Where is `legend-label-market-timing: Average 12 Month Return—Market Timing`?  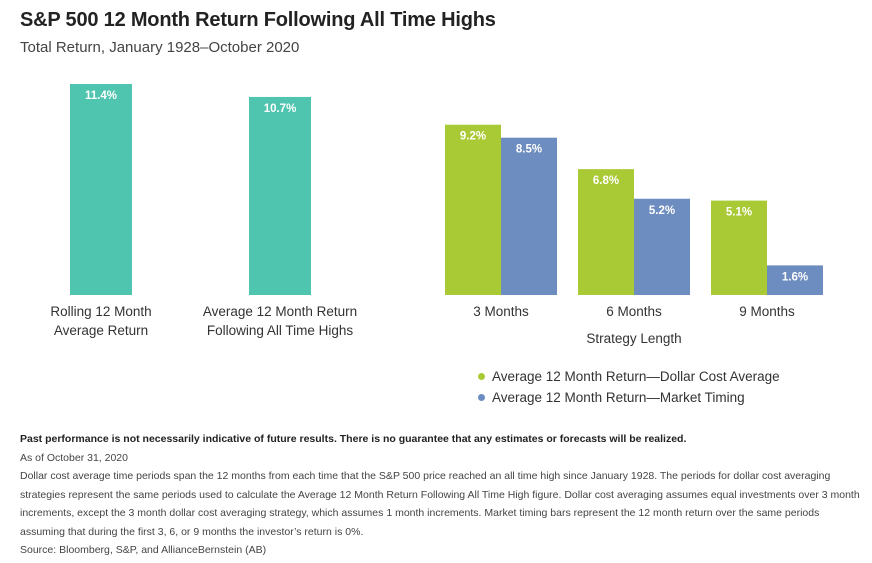
legend-label-market-timing: Average 12 Month Return—Market Timing is located at coordinates (618, 397).